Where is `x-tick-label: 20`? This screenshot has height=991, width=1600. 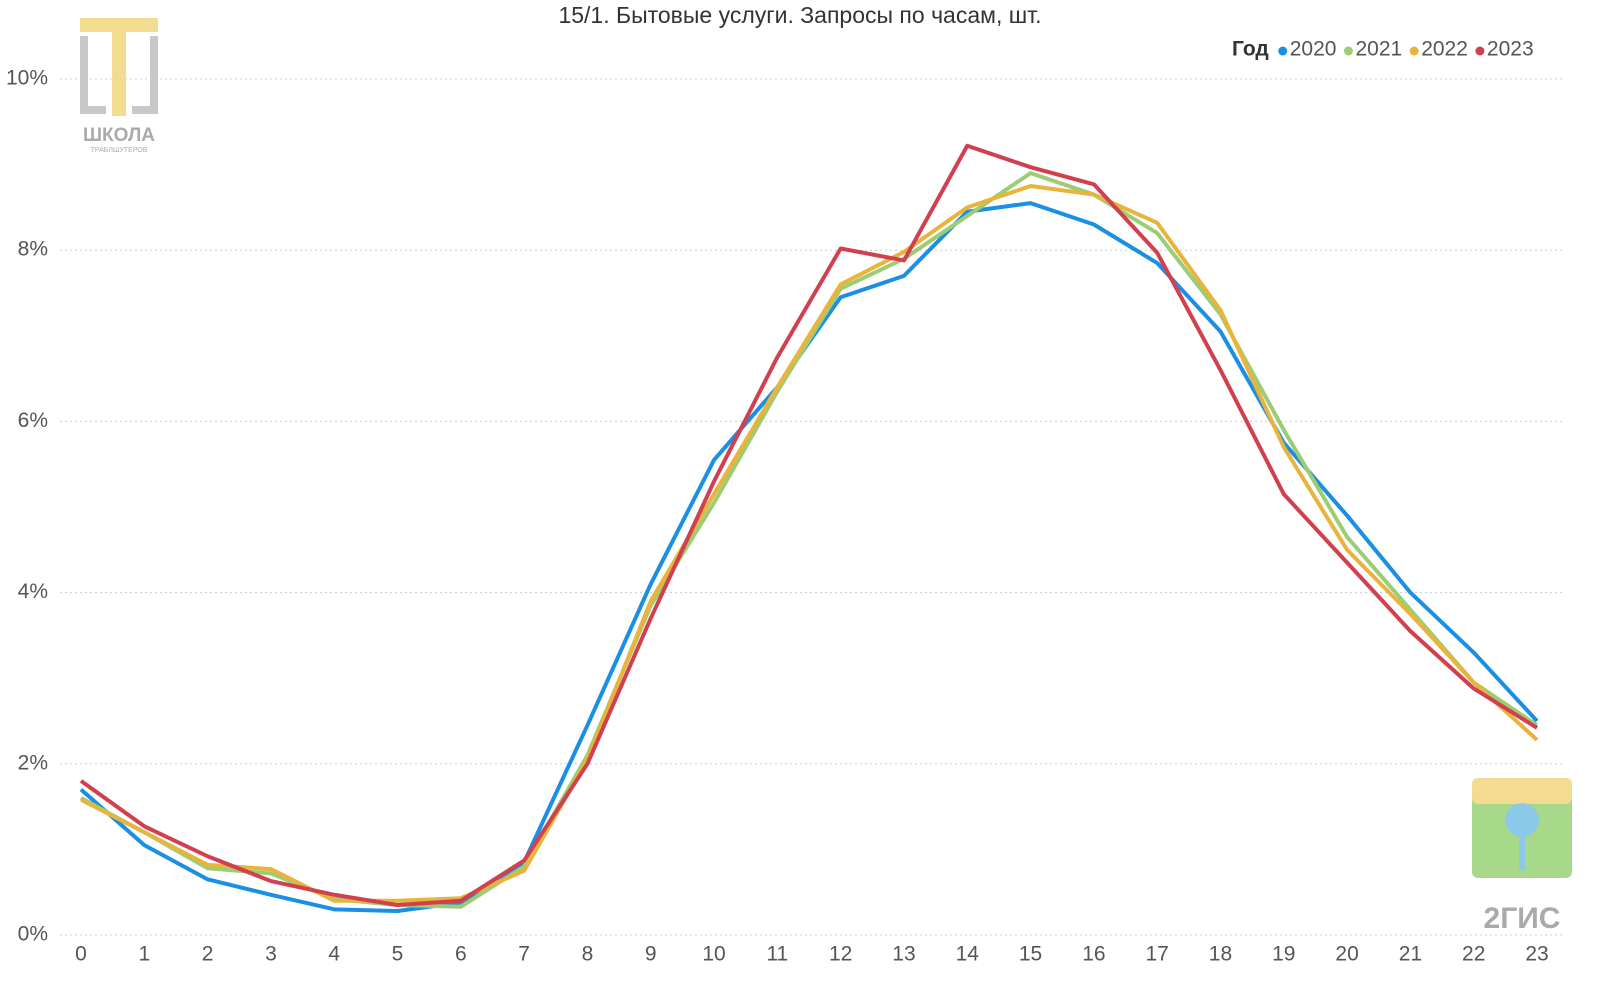 x-tick-label: 20 is located at coordinates (1346, 954).